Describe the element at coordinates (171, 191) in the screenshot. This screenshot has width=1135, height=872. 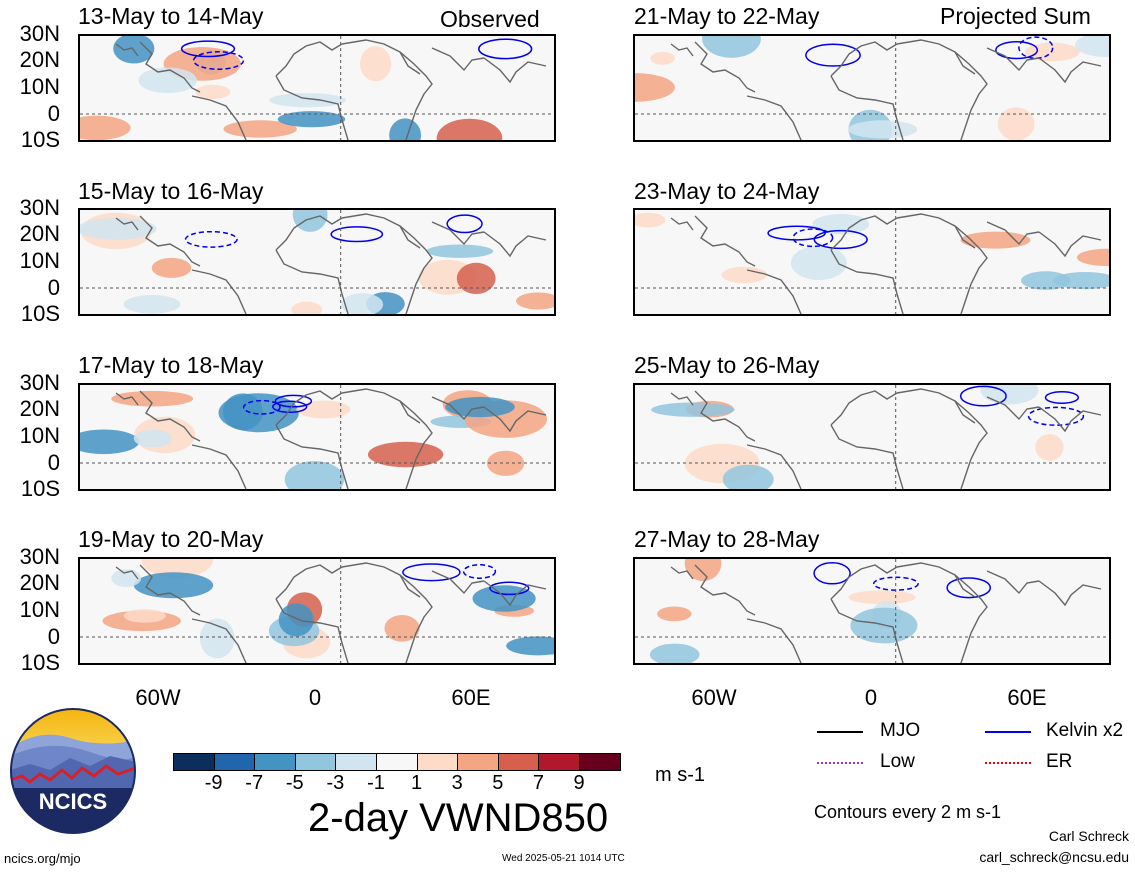
I see `panel-title-obs-2: 15-May to 16-May` at that location.